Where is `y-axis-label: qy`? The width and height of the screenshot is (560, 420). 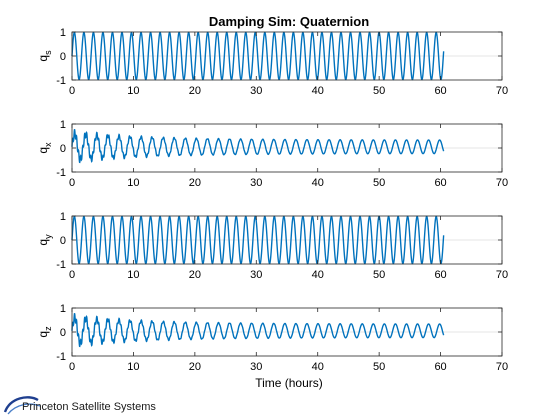 y-axis-label: qy is located at coordinates (44, 240).